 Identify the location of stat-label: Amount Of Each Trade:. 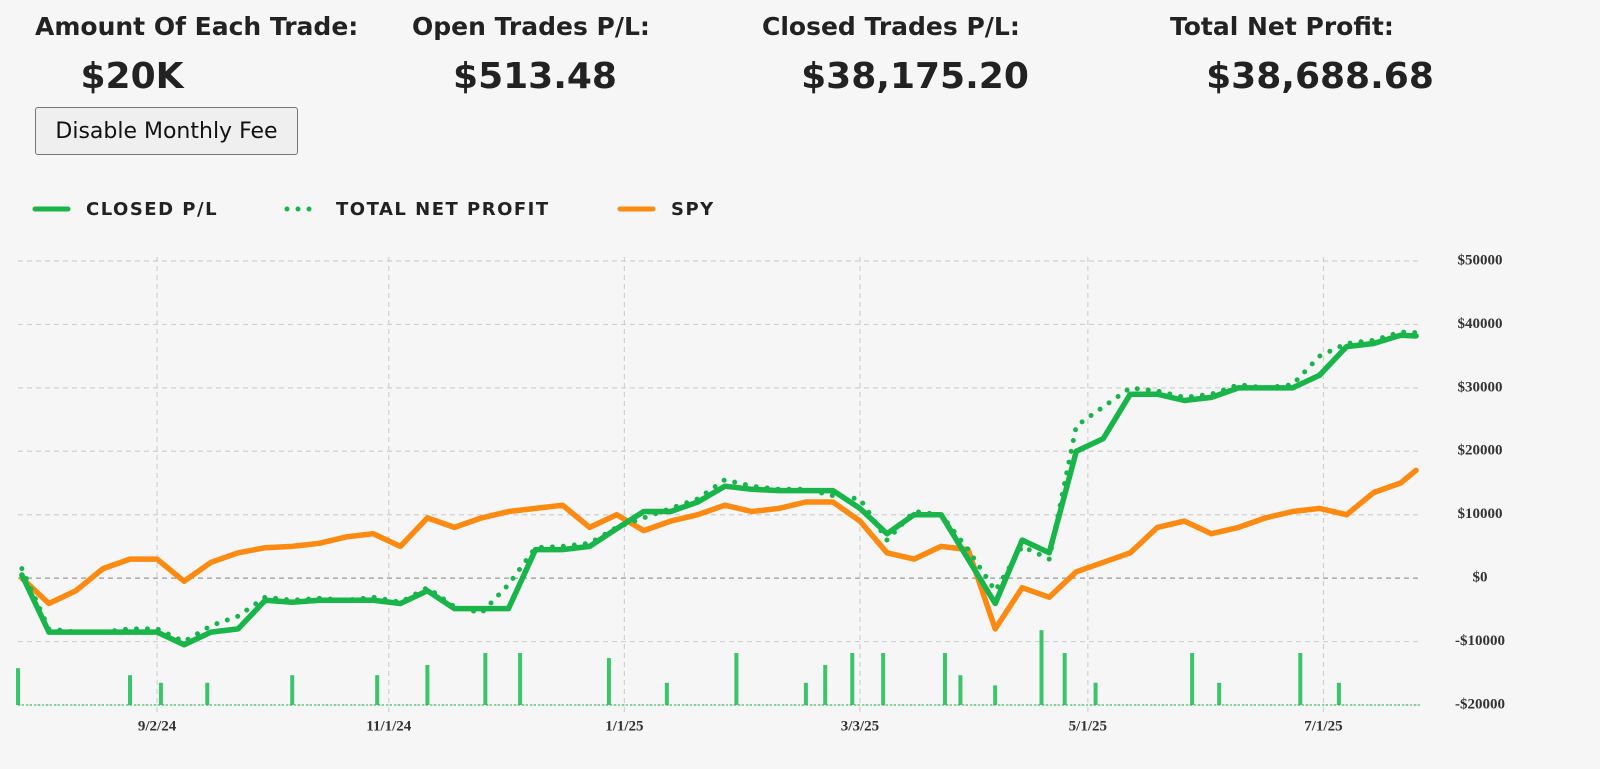
(197, 26).